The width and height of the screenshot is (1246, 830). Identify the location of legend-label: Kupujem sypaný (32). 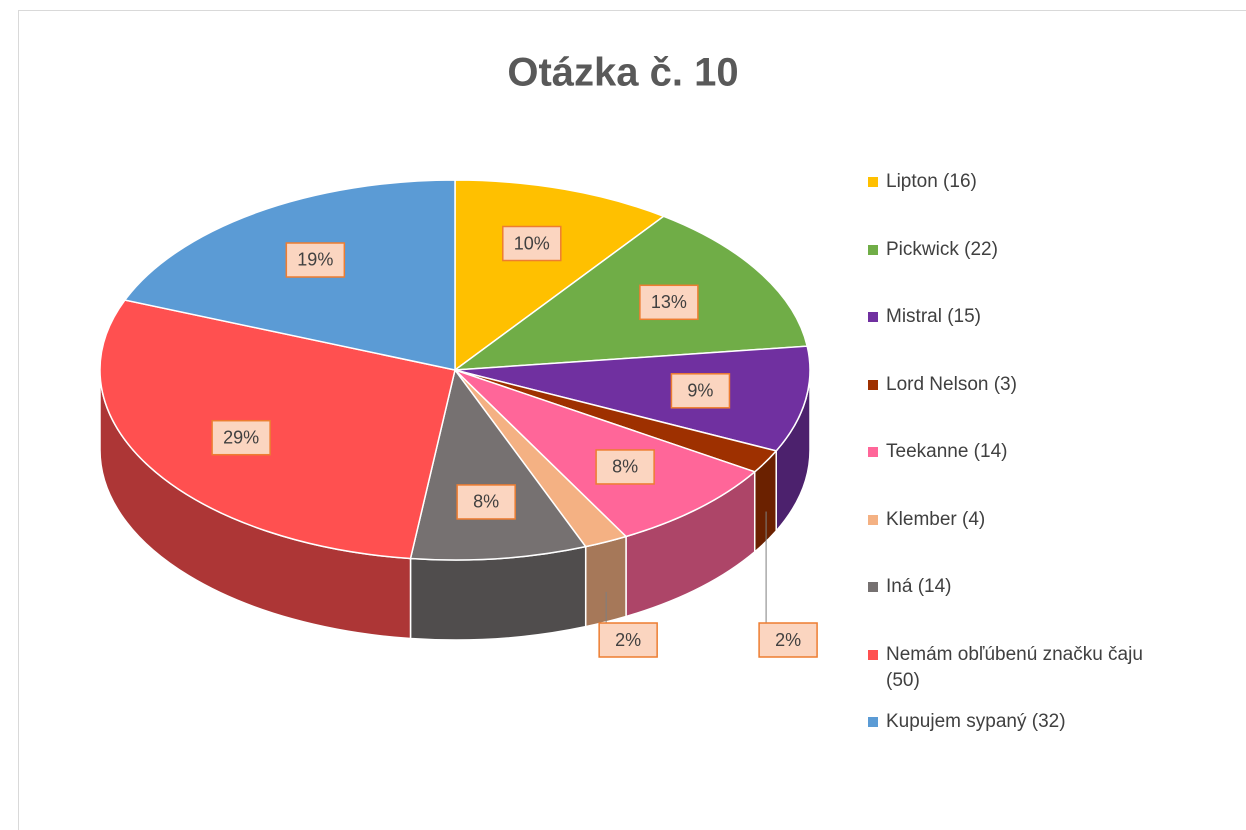
(976, 721).